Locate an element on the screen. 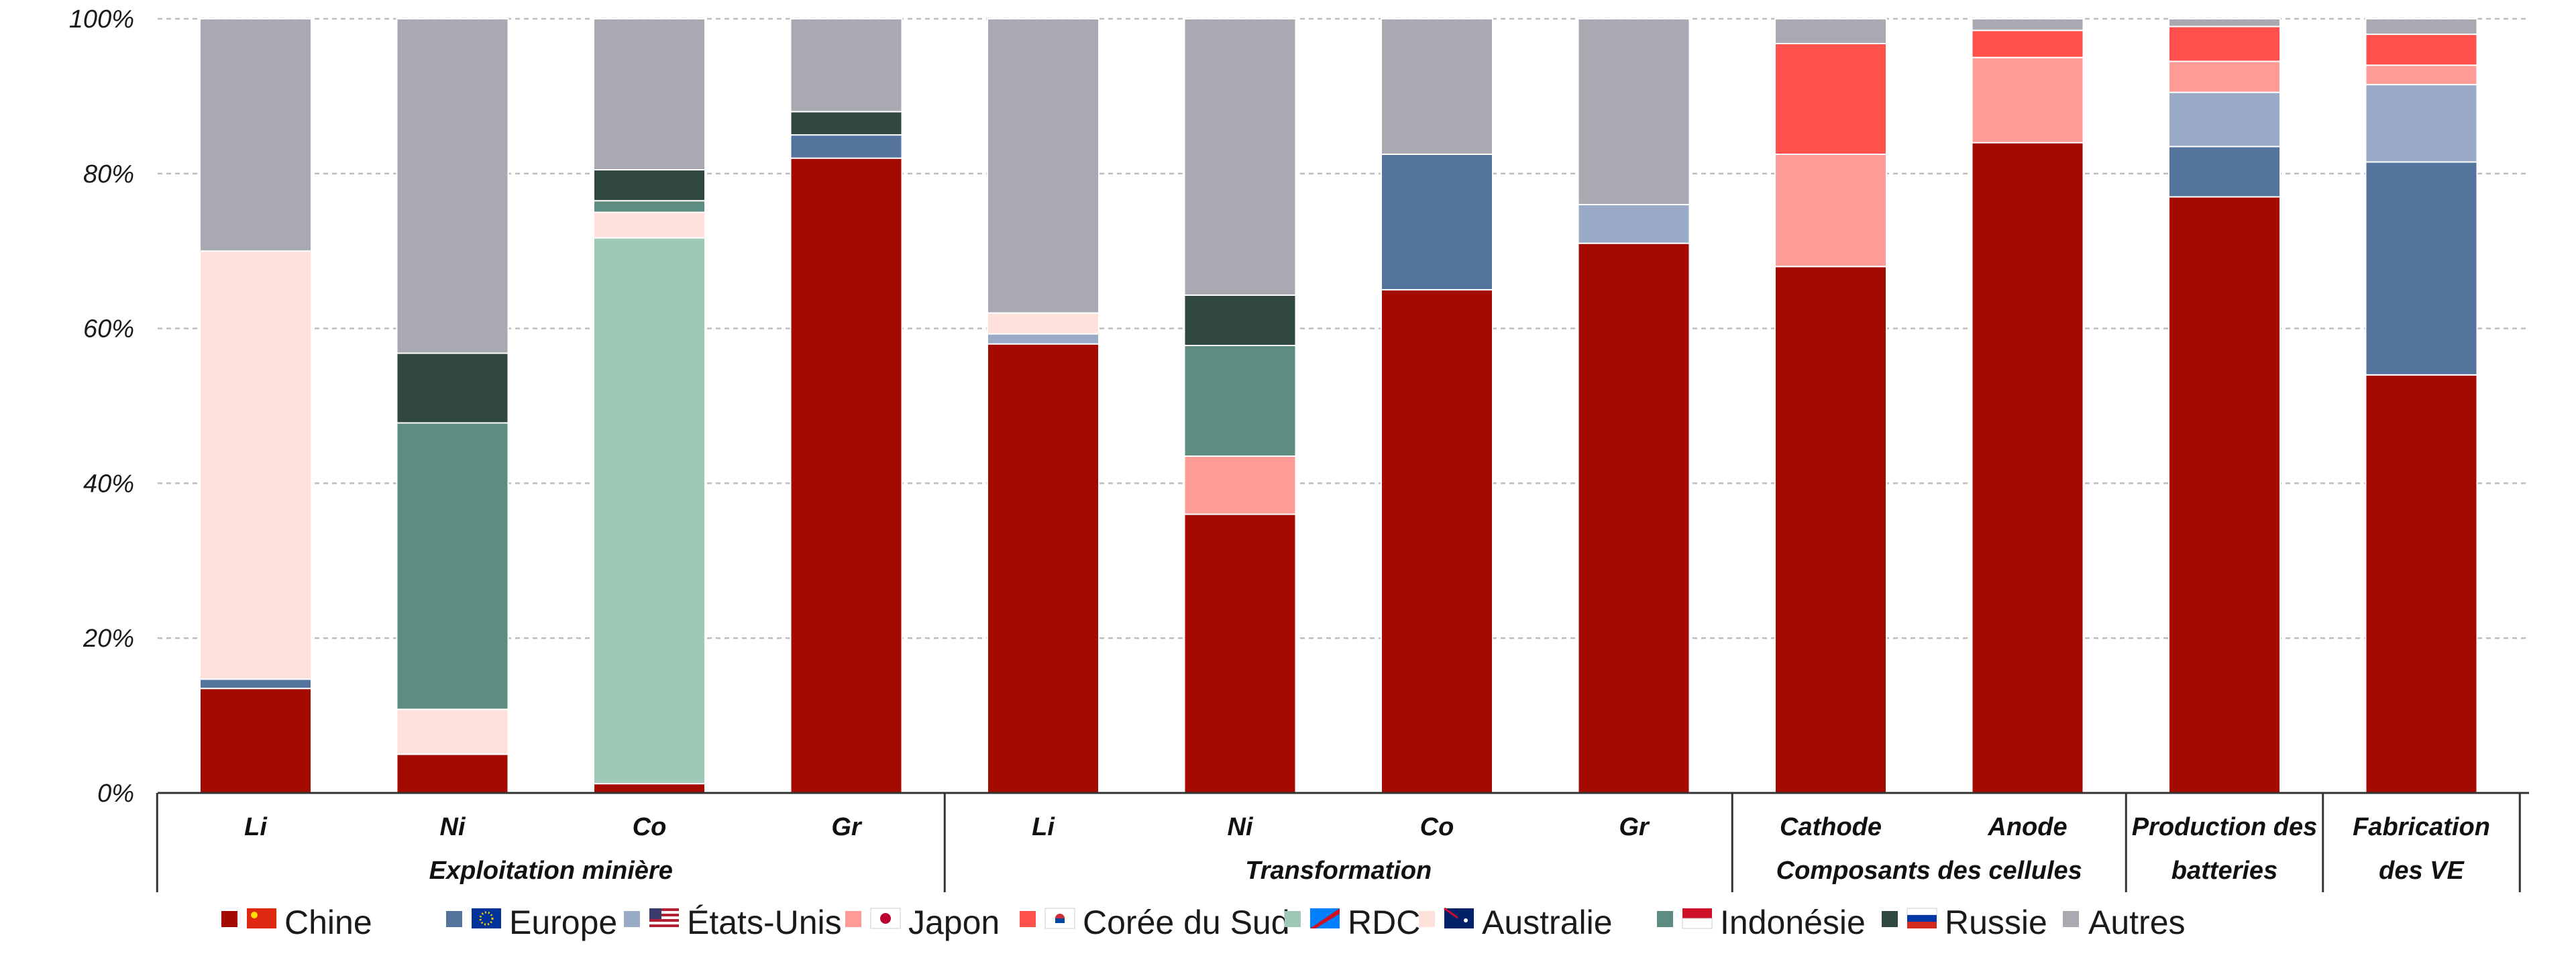  group-label: batteries is located at coordinates (2224, 871).